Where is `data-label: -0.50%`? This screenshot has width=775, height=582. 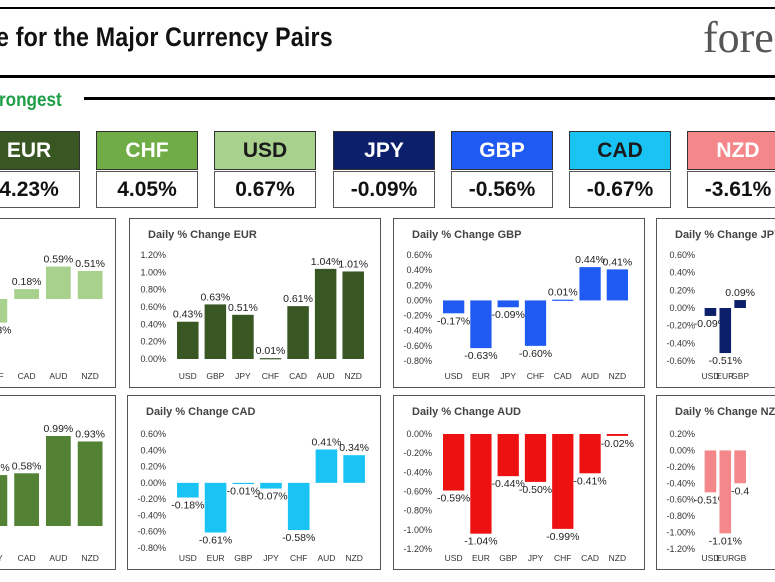 data-label: -0.50% is located at coordinates (535, 490).